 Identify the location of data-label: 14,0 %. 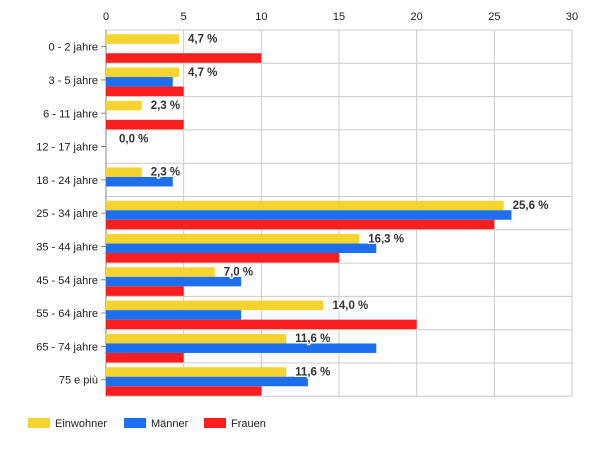
(350, 306).